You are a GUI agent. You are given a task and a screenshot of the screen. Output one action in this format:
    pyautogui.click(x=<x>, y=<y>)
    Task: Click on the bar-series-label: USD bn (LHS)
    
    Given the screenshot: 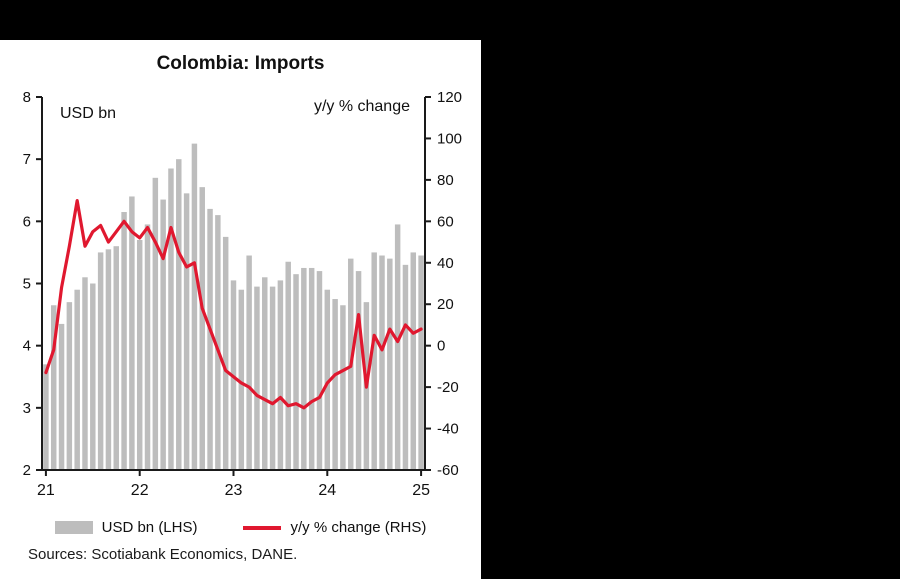 What is the action you would take?
    pyautogui.click(x=149, y=527)
    